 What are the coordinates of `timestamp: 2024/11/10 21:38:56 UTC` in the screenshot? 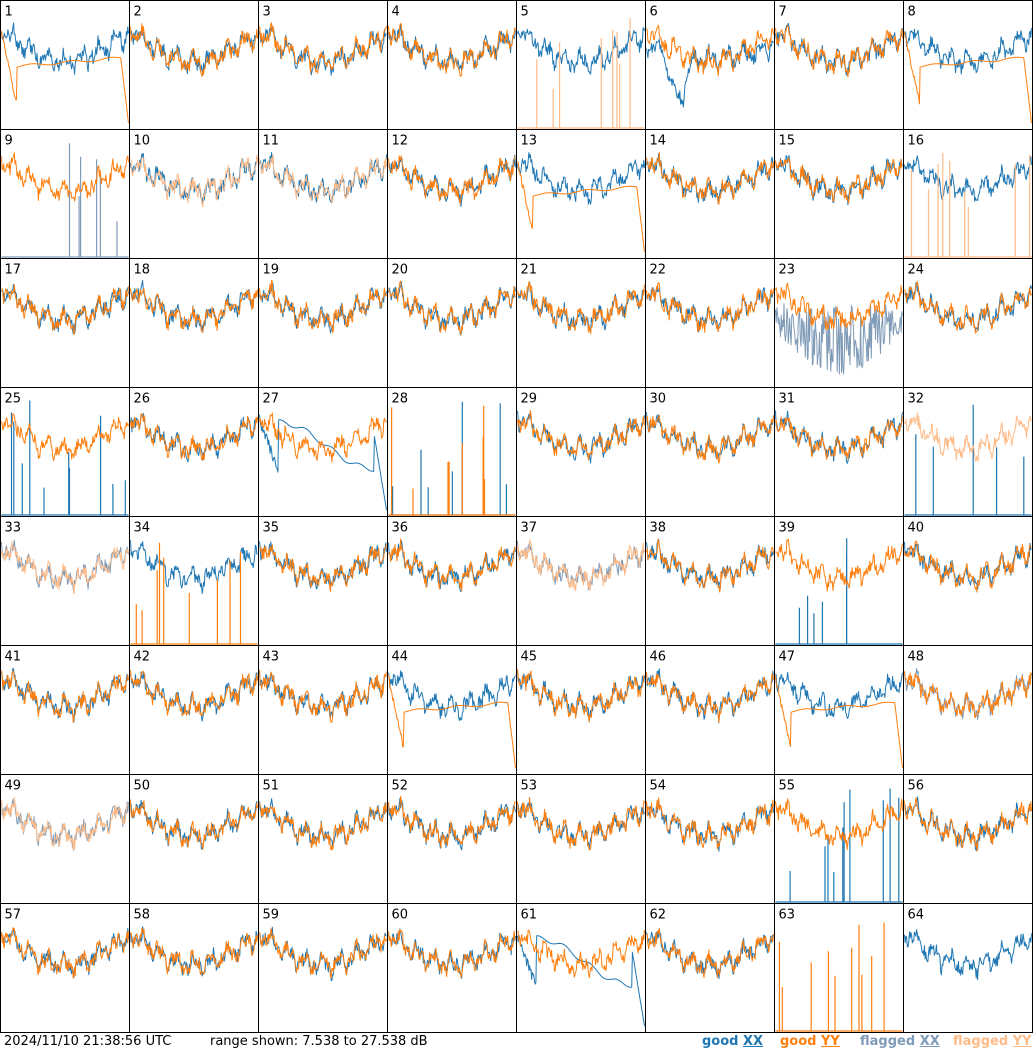 It's located at (88, 1041).